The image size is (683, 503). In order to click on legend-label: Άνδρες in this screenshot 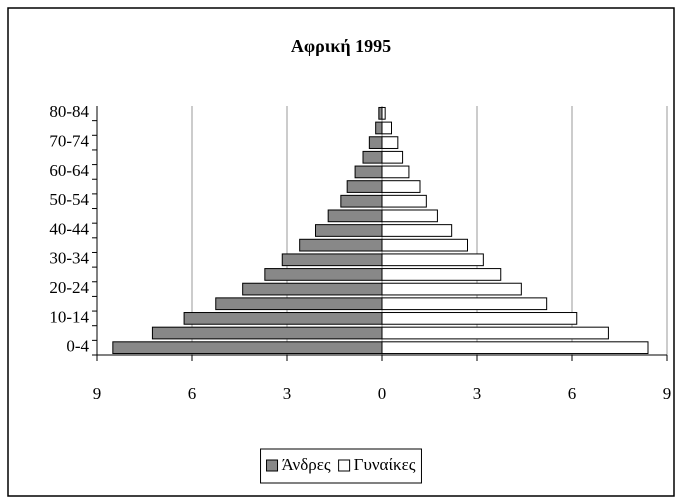, I will do `click(306, 464)`.